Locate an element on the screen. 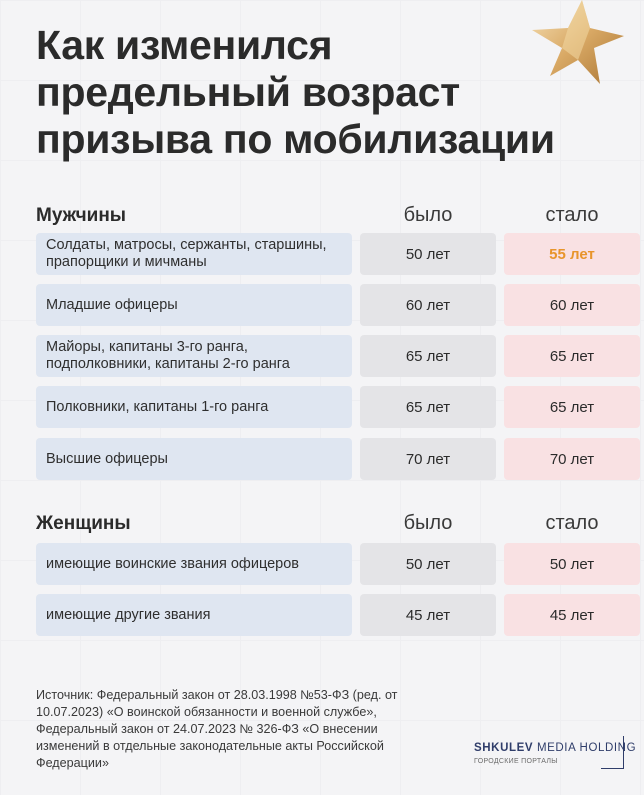 This screenshot has width=644, height=795. section-header-men: Мужчины было стало is located at coordinates (324, 215).